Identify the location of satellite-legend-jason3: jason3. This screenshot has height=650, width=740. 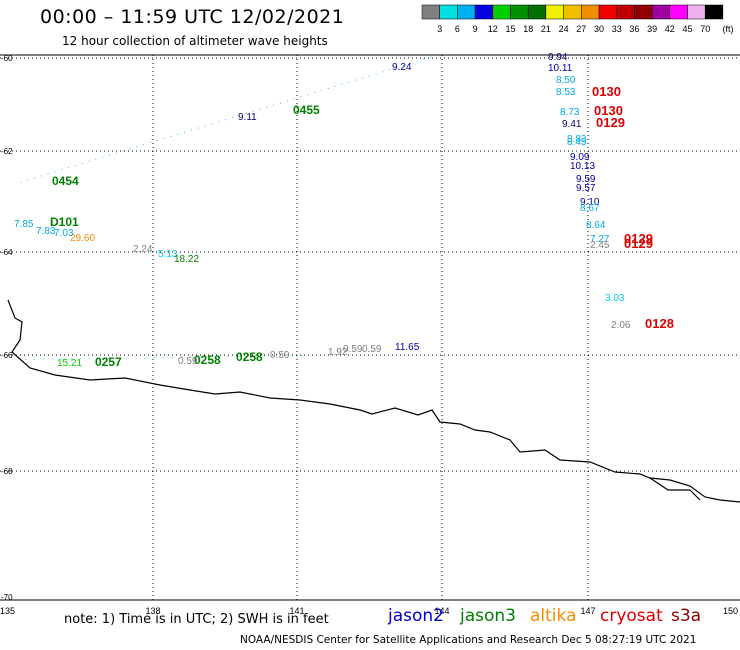
(488, 616).